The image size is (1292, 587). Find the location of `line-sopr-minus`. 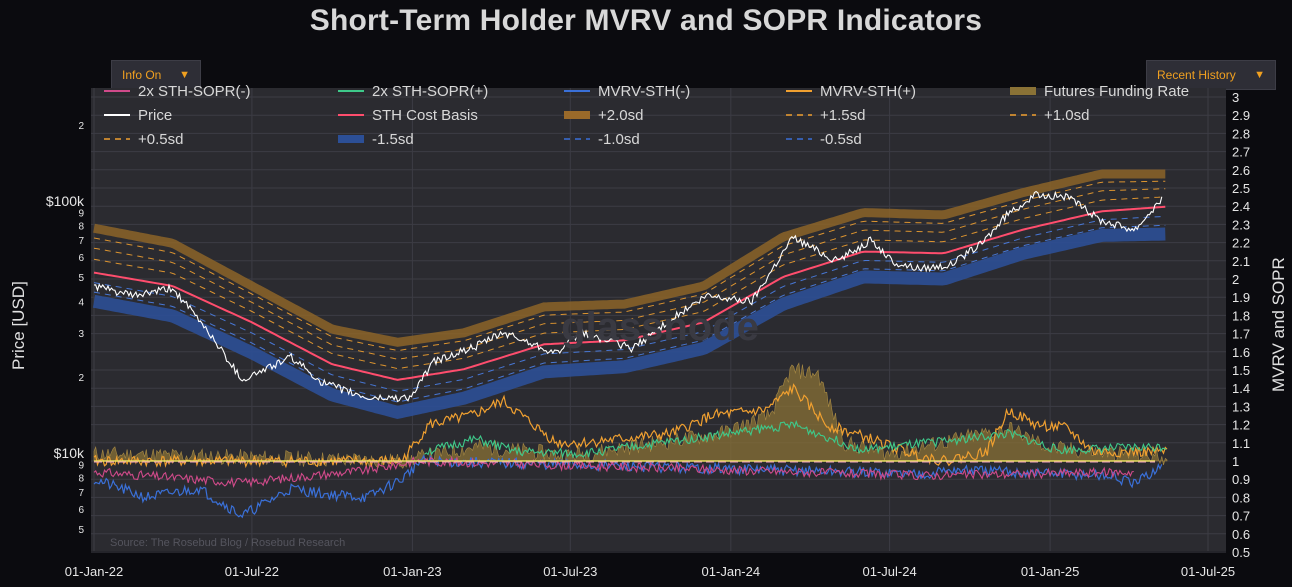

line-sopr-minus is located at coordinates (613, 472).